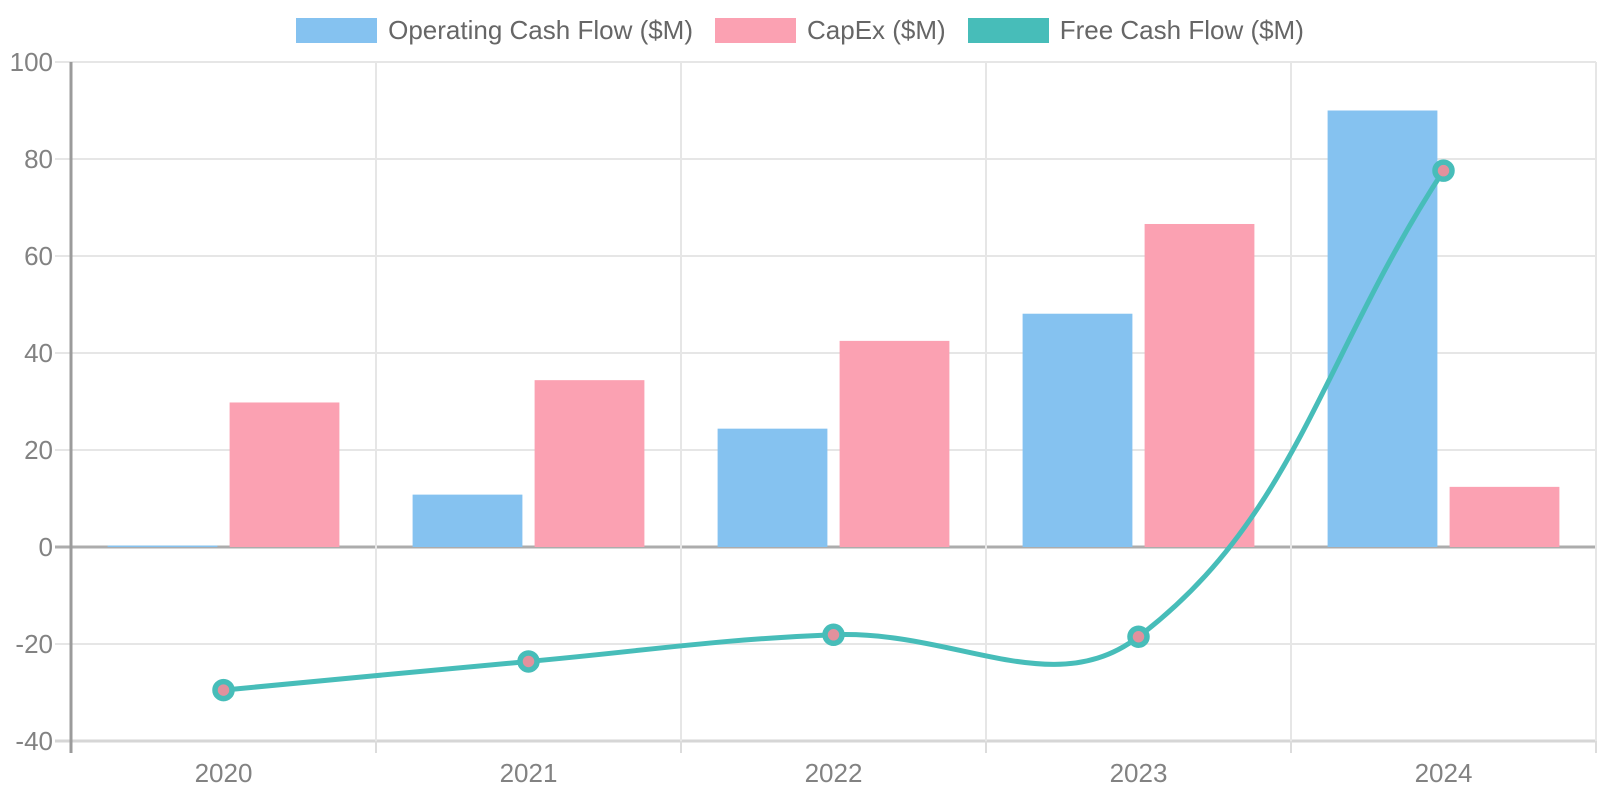  Describe the element at coordinates (38, 159) in the screenshot. I see `y-tick-label-80: 80` at that location.